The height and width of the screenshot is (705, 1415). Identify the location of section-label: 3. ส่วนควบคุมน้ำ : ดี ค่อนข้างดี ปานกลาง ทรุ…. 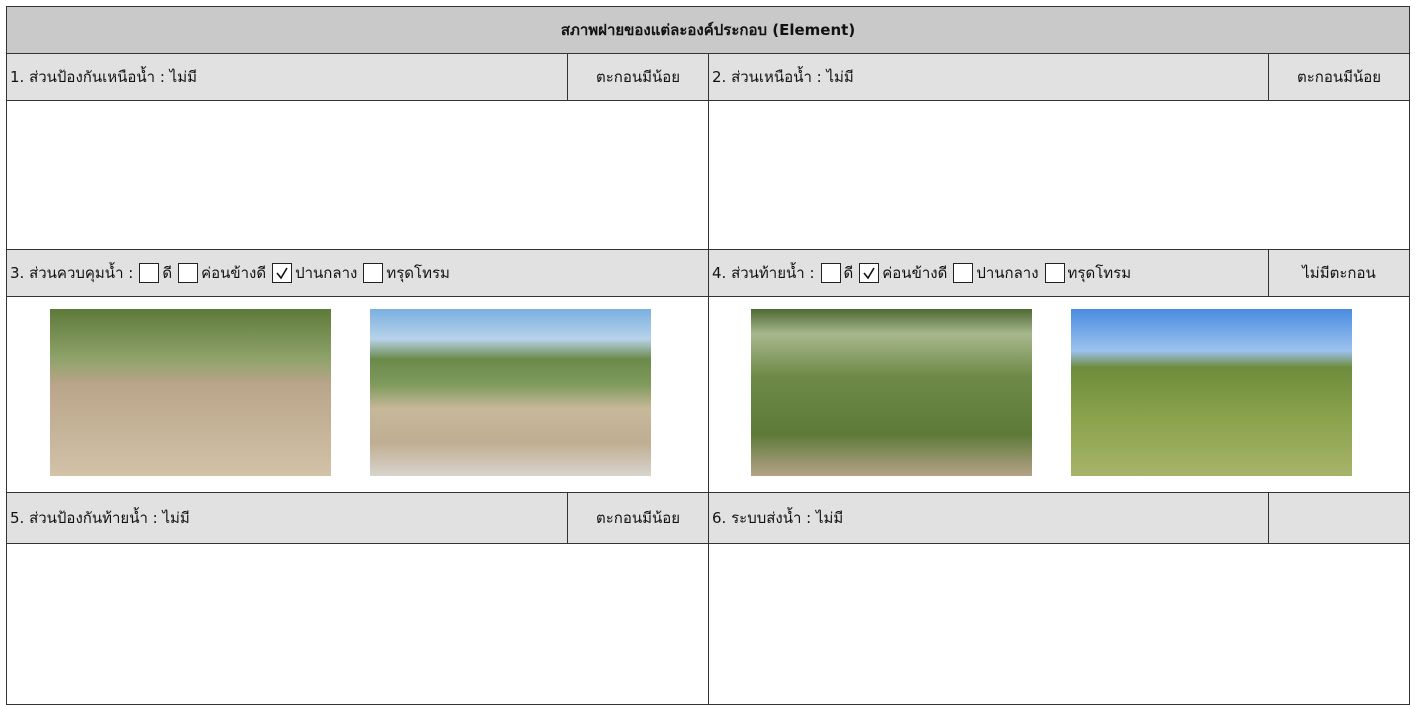
(357, 273).